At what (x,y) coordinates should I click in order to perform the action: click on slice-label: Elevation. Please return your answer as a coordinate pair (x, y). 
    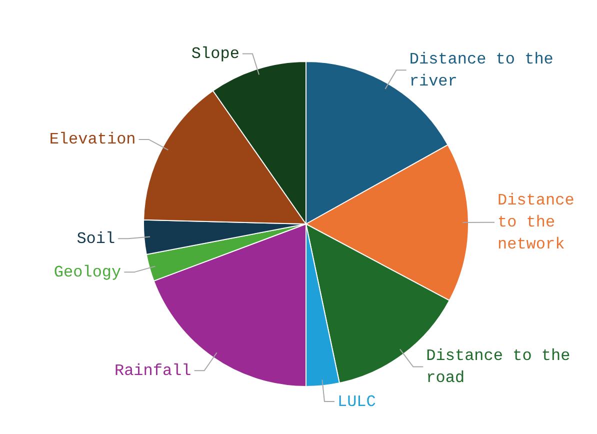
    Looking at the image, I should click on (92, 139).